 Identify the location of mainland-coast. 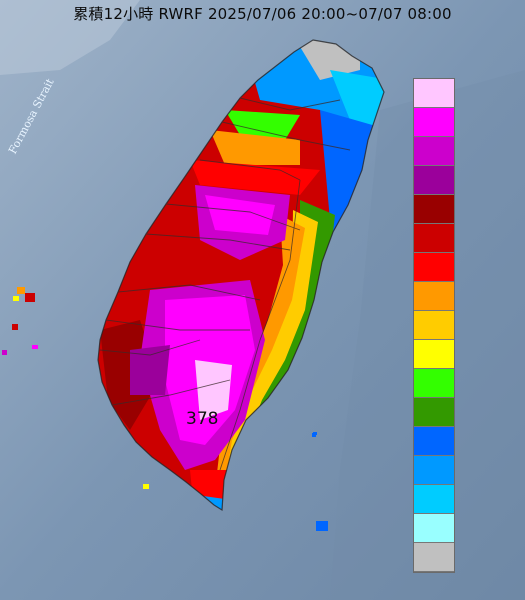
(70, 37).